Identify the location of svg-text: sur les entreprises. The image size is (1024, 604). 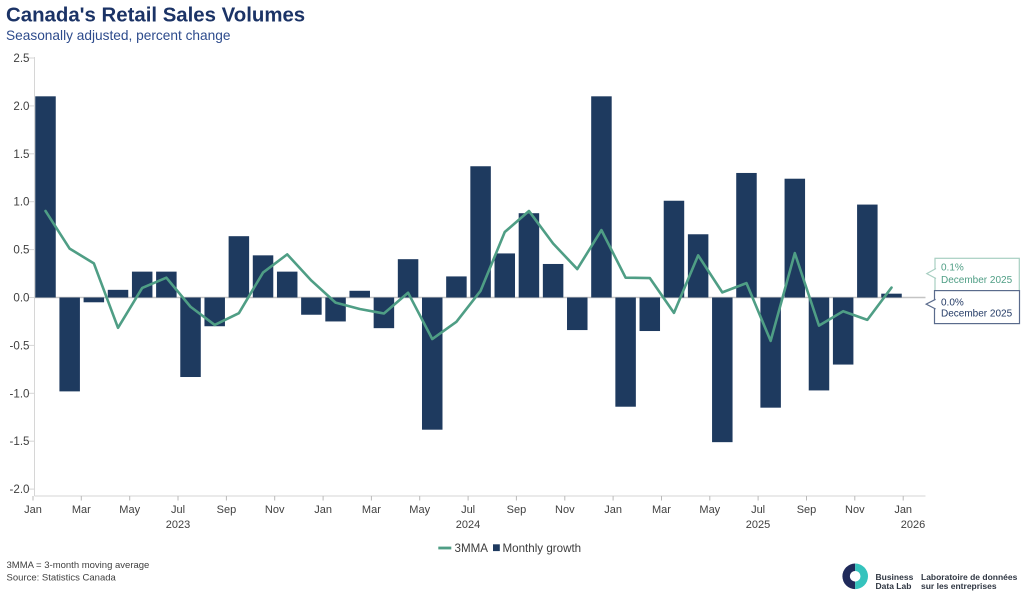
(959, 586).